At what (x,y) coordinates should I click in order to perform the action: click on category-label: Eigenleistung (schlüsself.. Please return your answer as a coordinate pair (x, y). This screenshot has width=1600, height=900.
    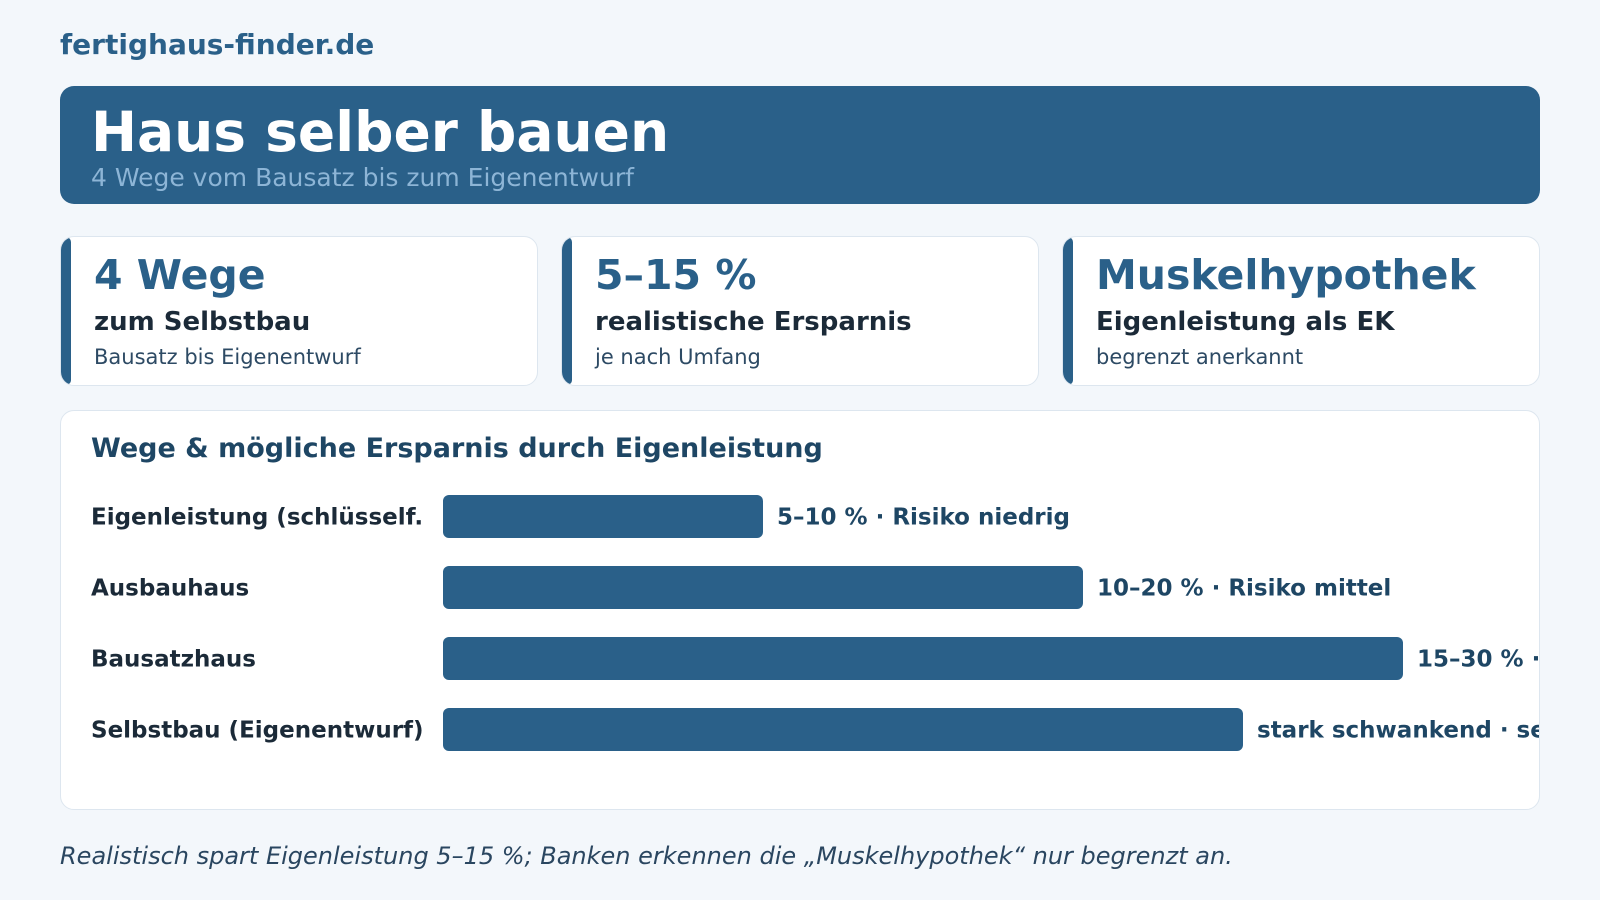
    Looking at the image, I should click on (257, 518).